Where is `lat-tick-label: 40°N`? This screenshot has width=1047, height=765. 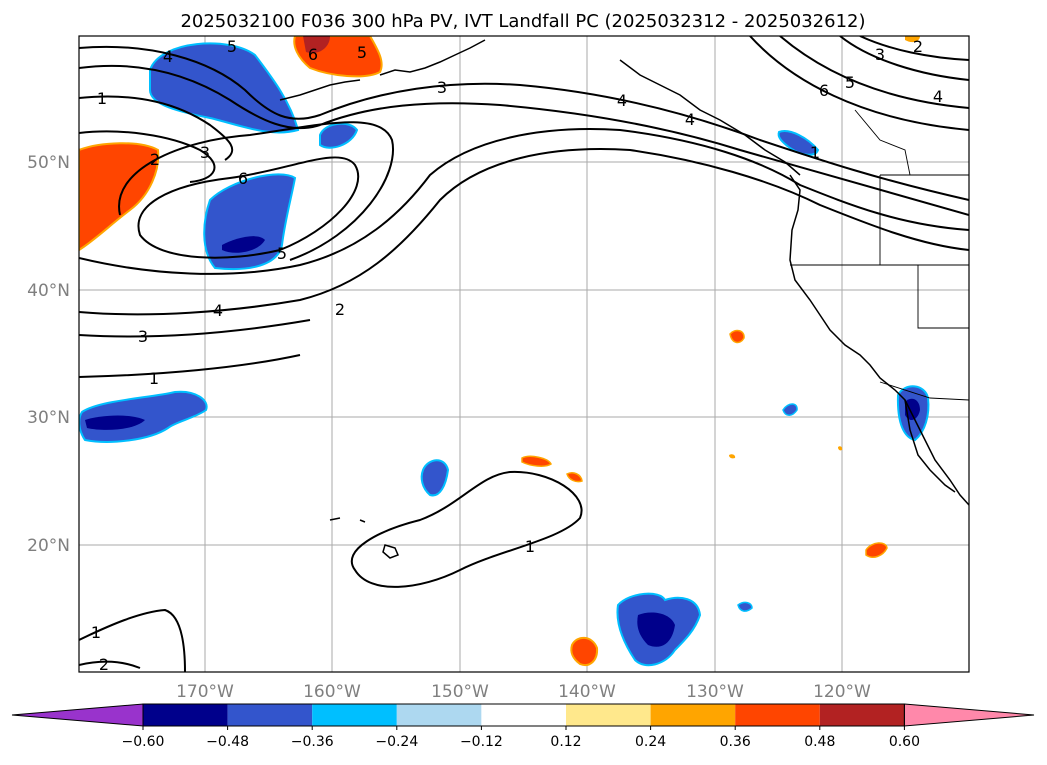
lat-tick-label: 40°N is located at coordinates (48, 291).